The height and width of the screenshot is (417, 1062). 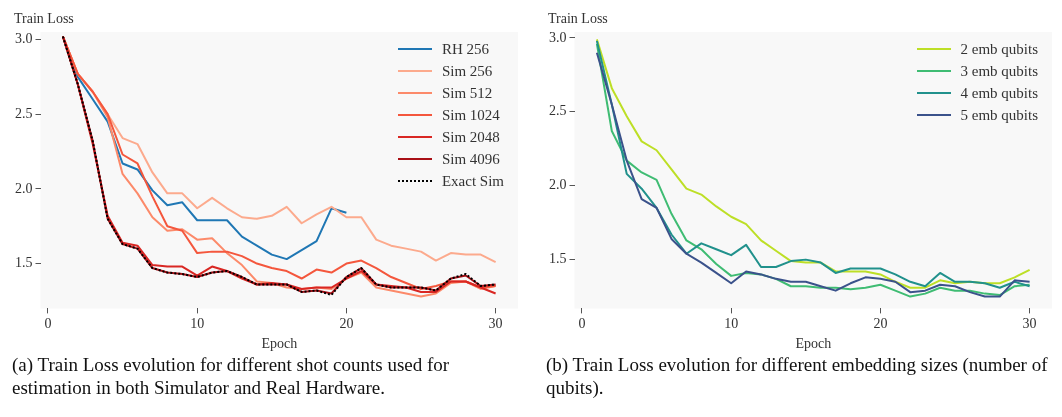 I want to click on text: (b) Train Loss evolution for different embedding sizes (number of qubits)., so click(x=797, y=376).